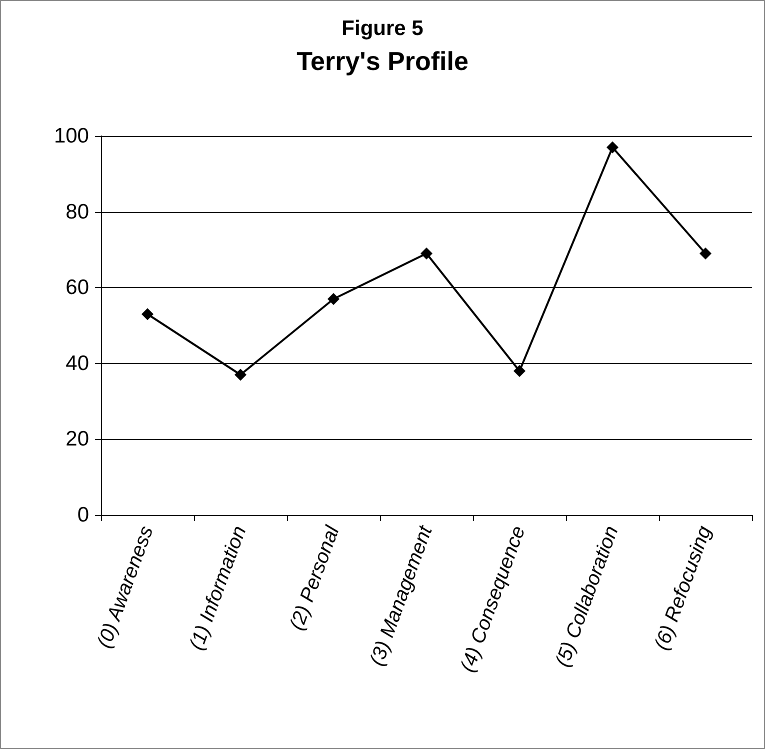  What do you see at coordinates (77, 288) in the screenshot?
I see `y-tick-label: 60` at bounding box center [77, 288].